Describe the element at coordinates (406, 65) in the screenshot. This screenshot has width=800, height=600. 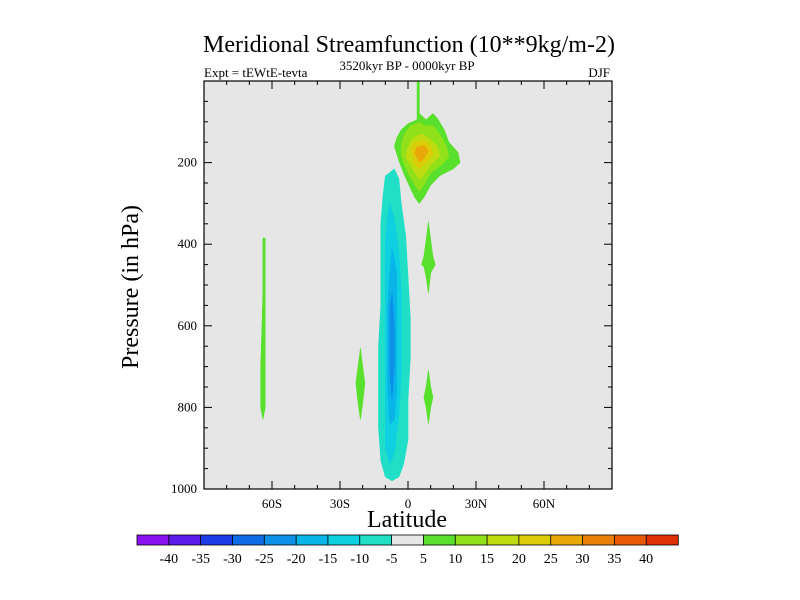
I see `center-string: 3520kyr BP - 0000kyr BP` at that location.